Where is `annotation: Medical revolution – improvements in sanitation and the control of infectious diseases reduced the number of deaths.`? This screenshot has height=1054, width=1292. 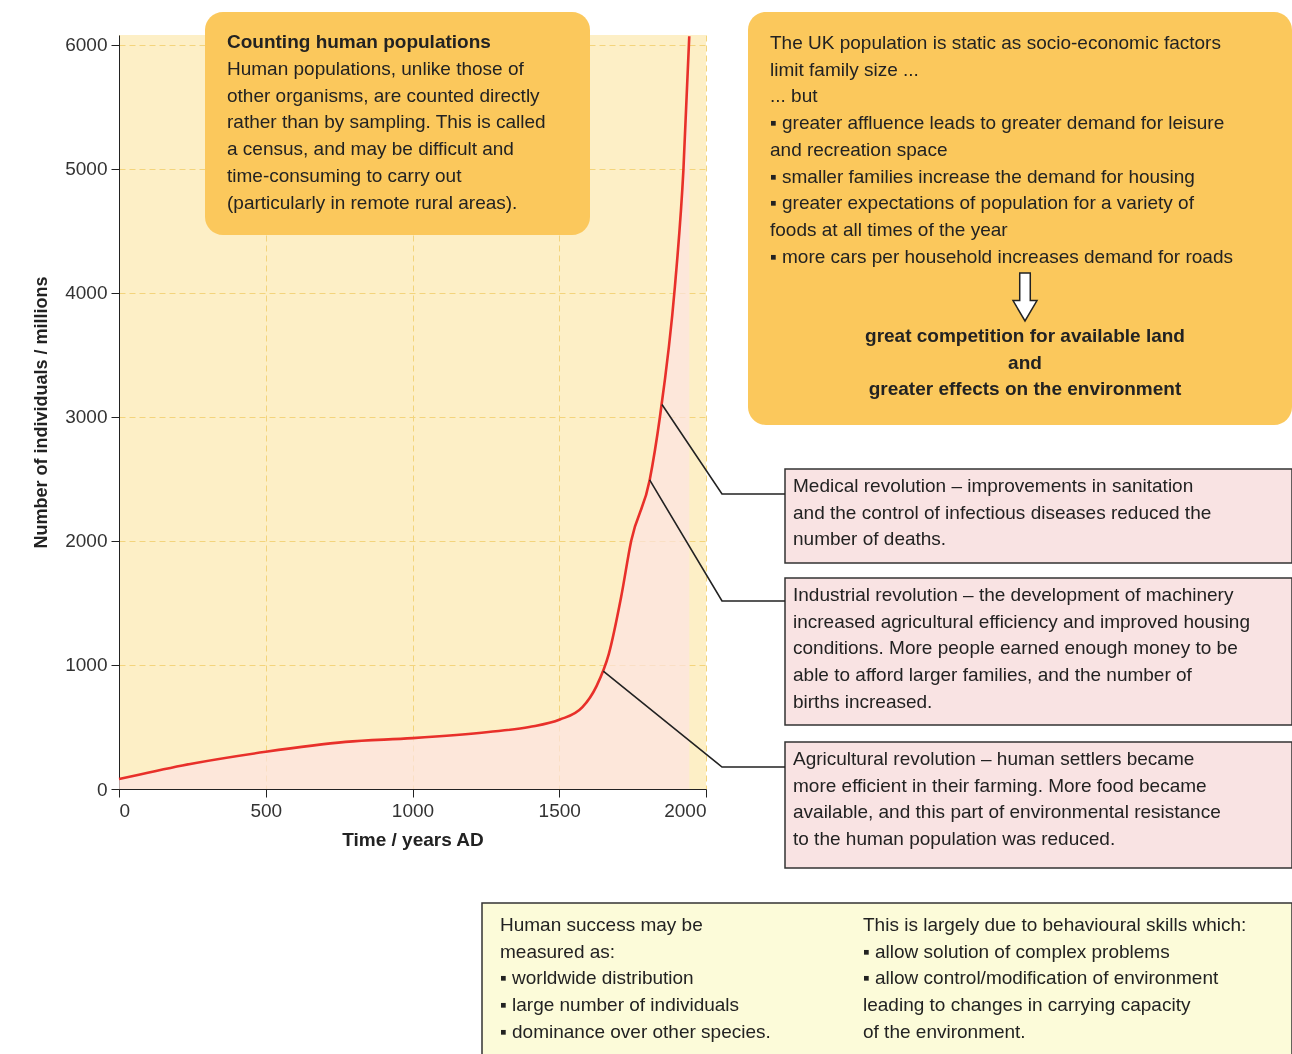
annotation: Medical revolution – improvements in sanitation and the control of infectious diseases reduced the number of deaths. is located at coordinates (1002, 512).